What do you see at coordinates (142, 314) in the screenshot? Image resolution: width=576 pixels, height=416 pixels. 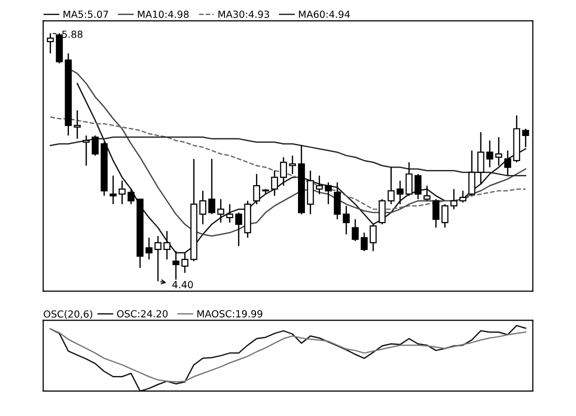 I see `legend-label: OSC:24.20` at bounding box center [142, 314].